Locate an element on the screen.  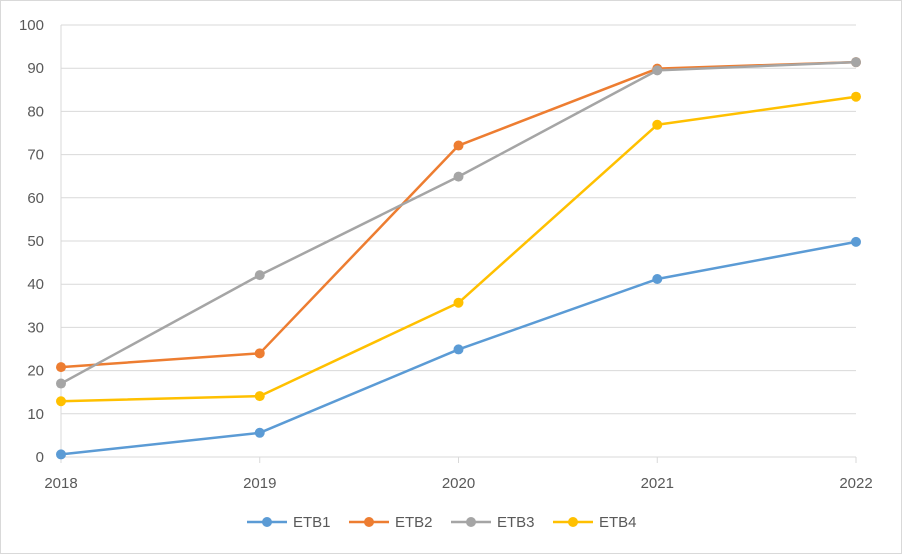
legend-label-etb4: ETB4 is located at coordinates (618, 522).